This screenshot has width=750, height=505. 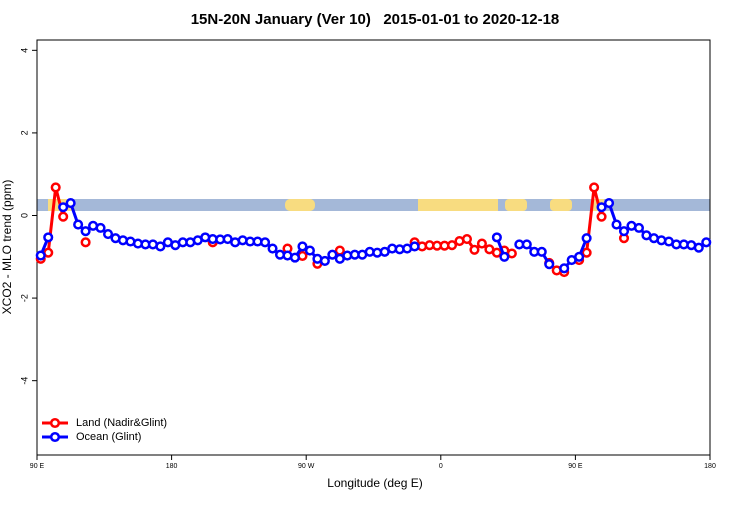 I want to click on y-tick-label: -2, so click(x=24, y=298).